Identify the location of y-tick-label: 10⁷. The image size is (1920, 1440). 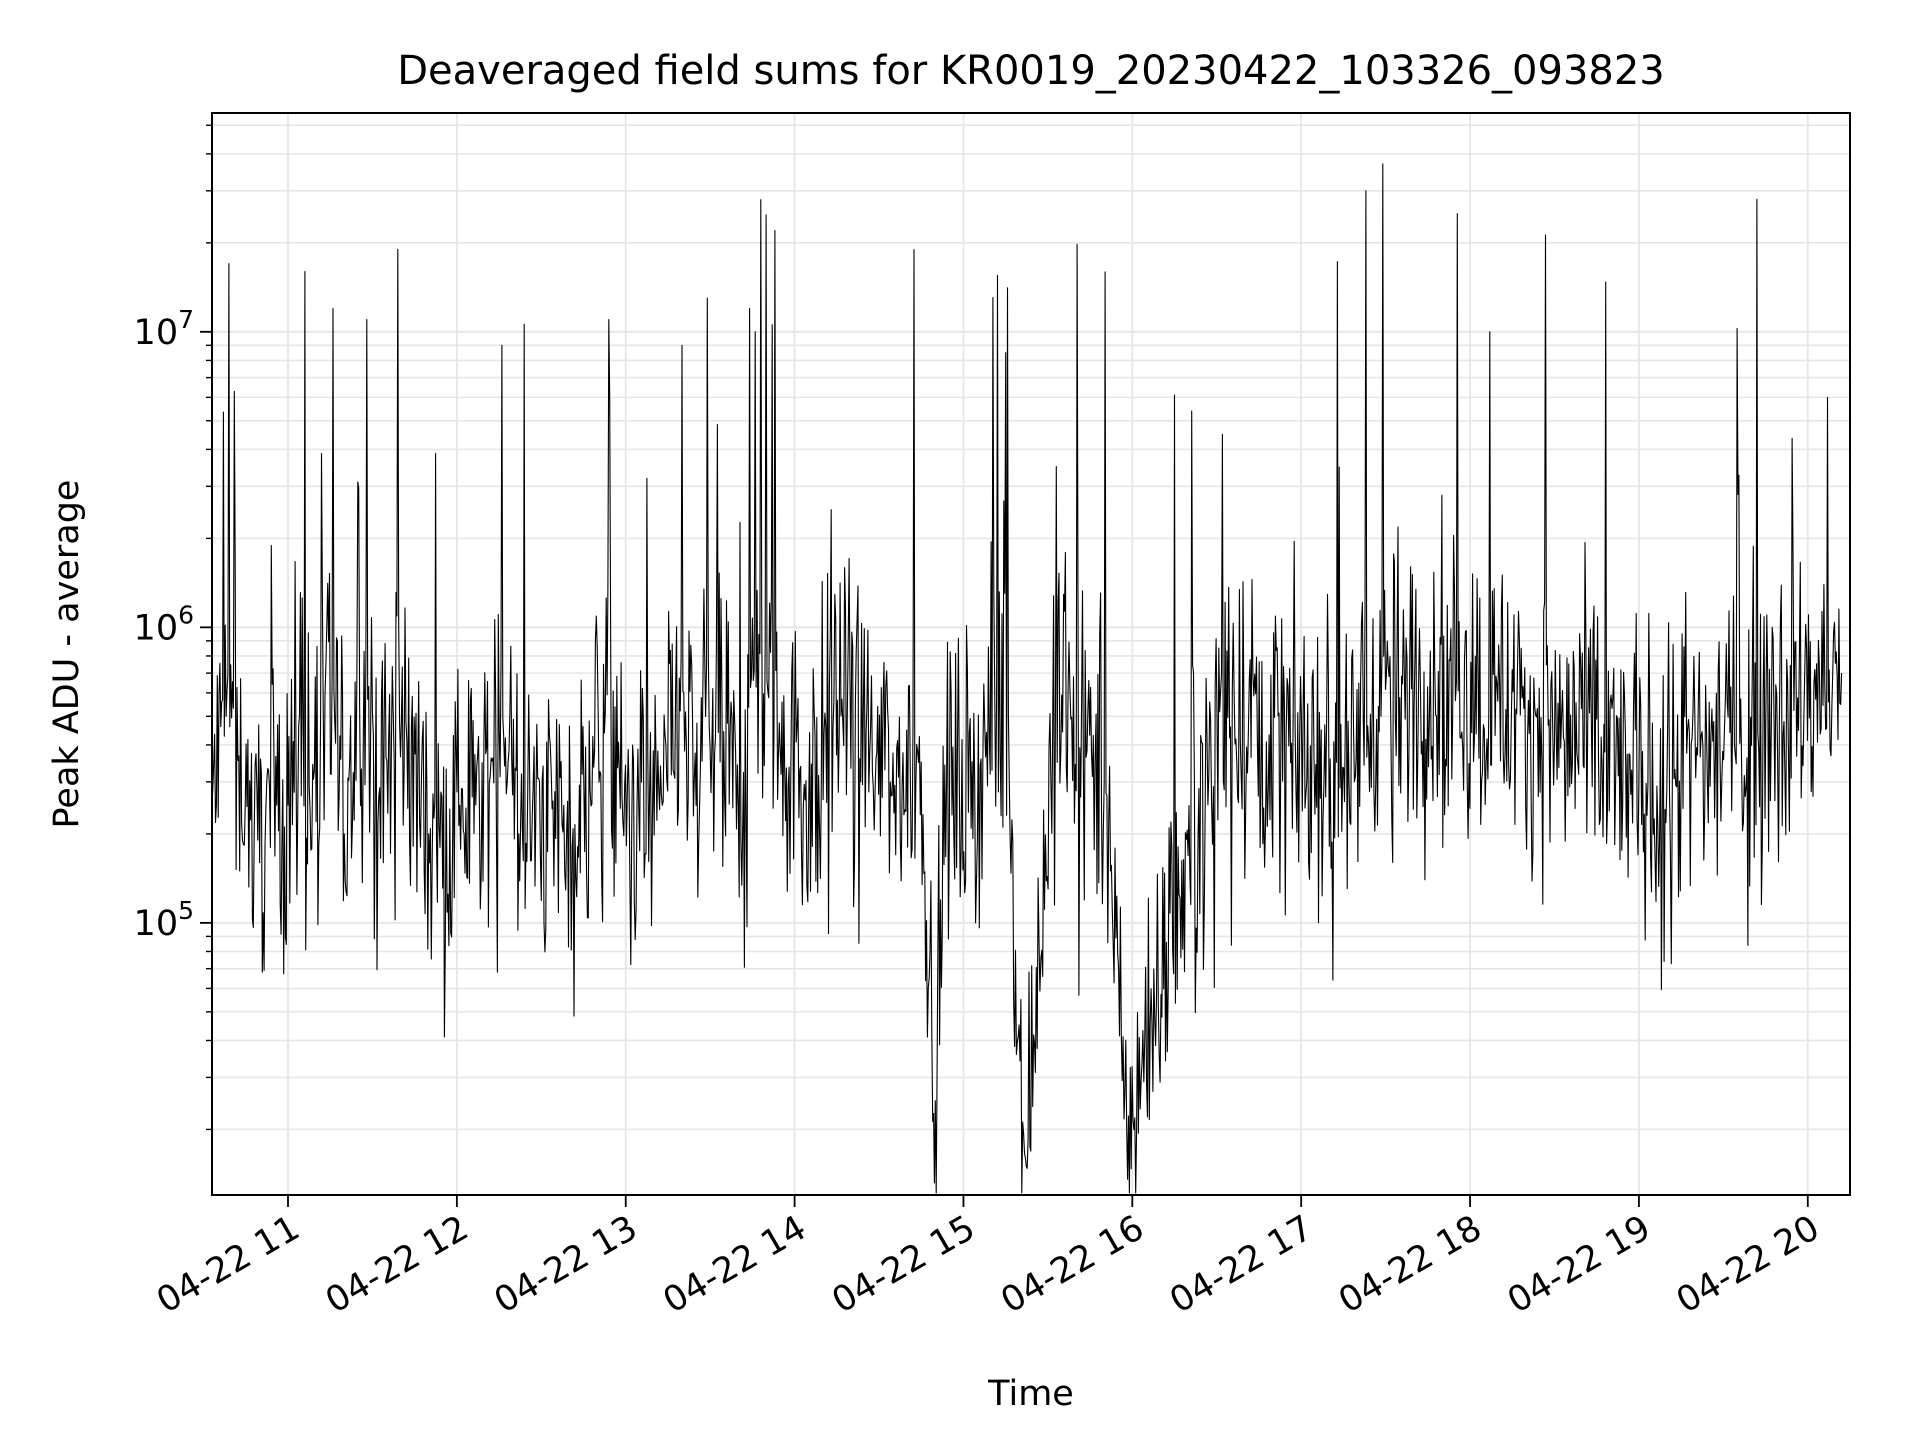
(164, 329).